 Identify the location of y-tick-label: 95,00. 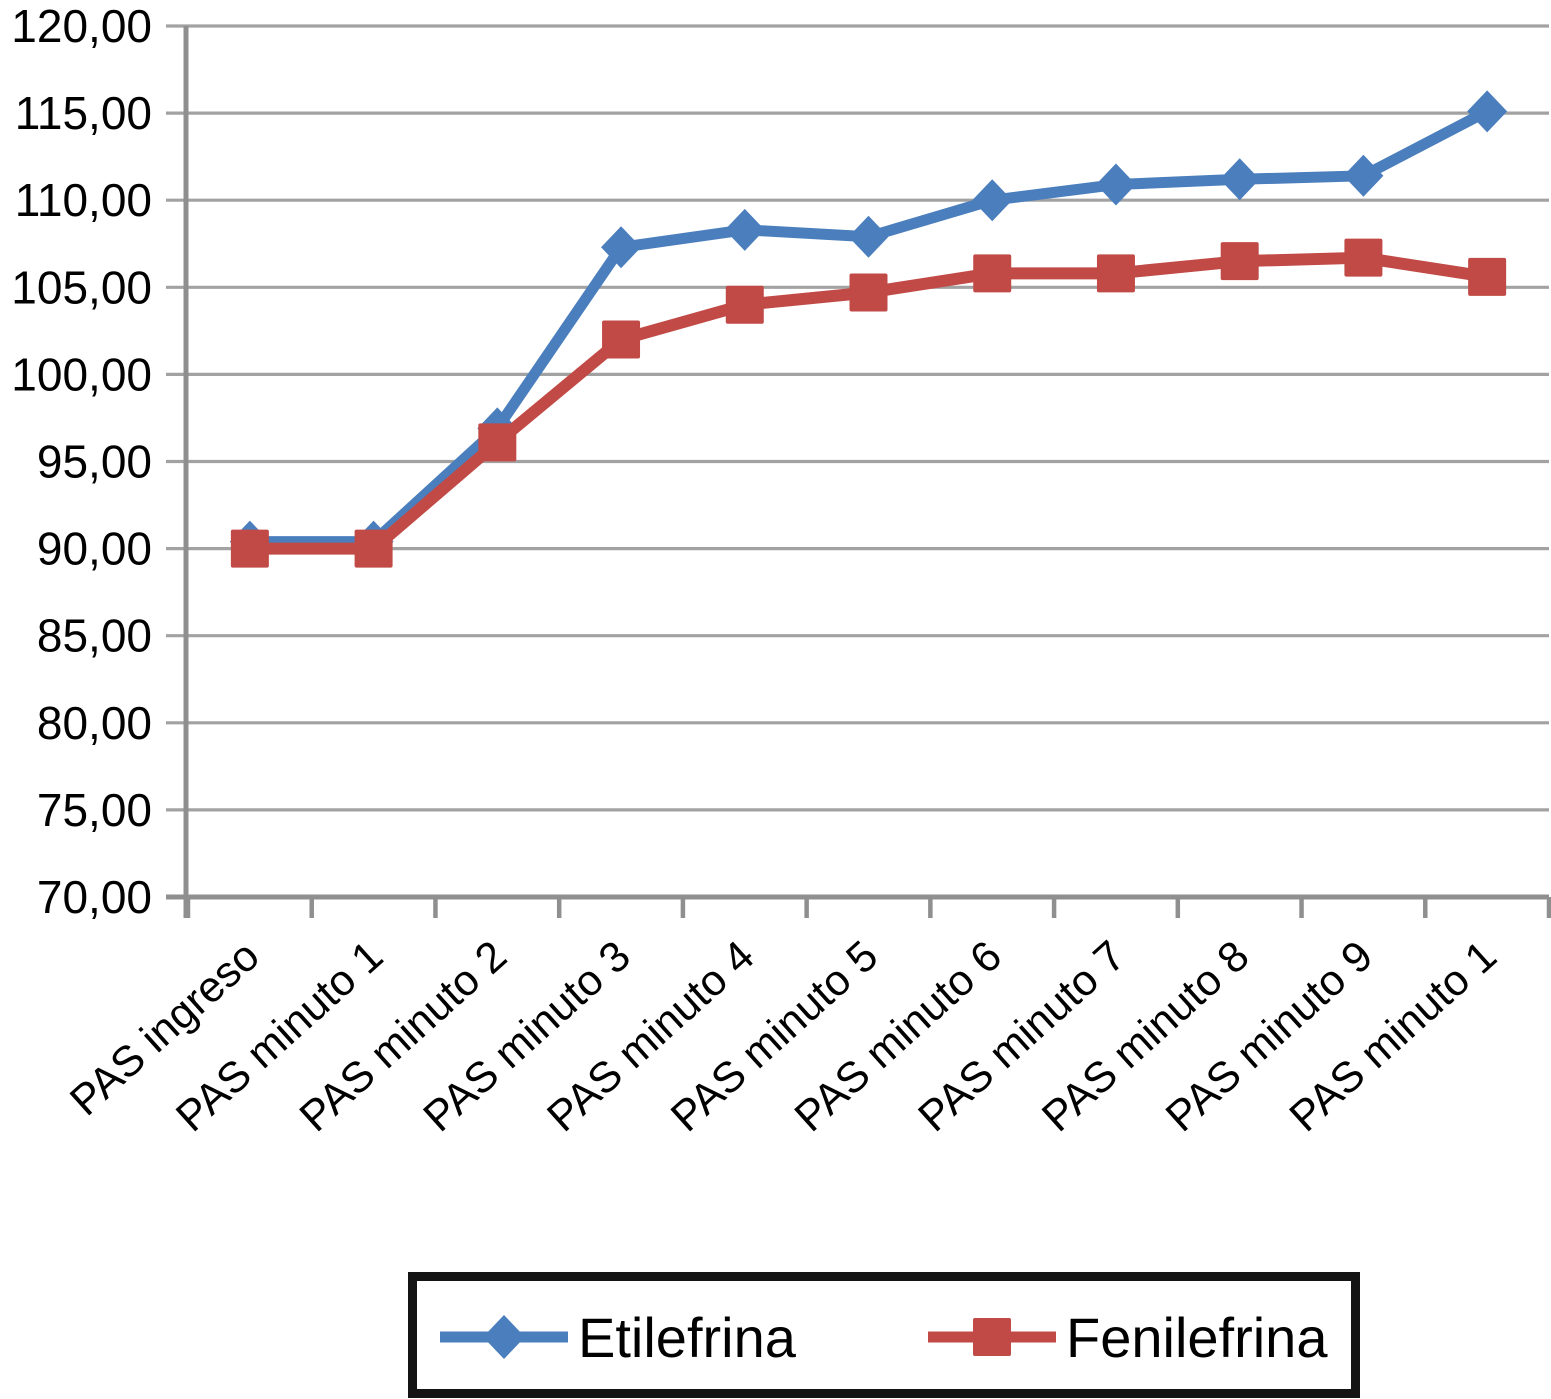
(94, 462).